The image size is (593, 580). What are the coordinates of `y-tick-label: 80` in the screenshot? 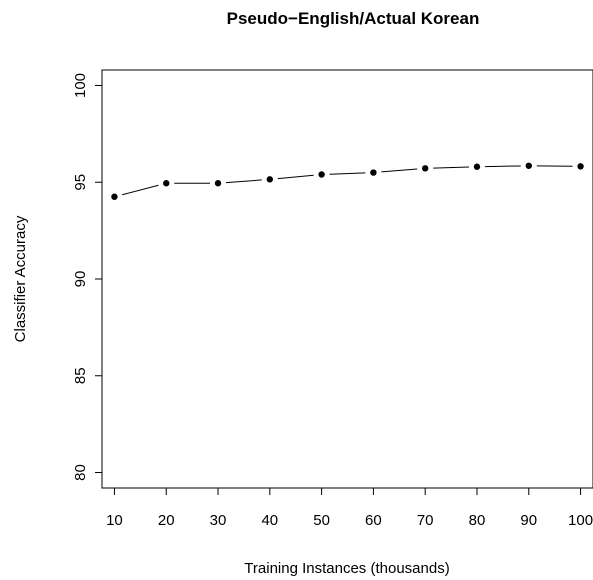 It's located at (80, 472).